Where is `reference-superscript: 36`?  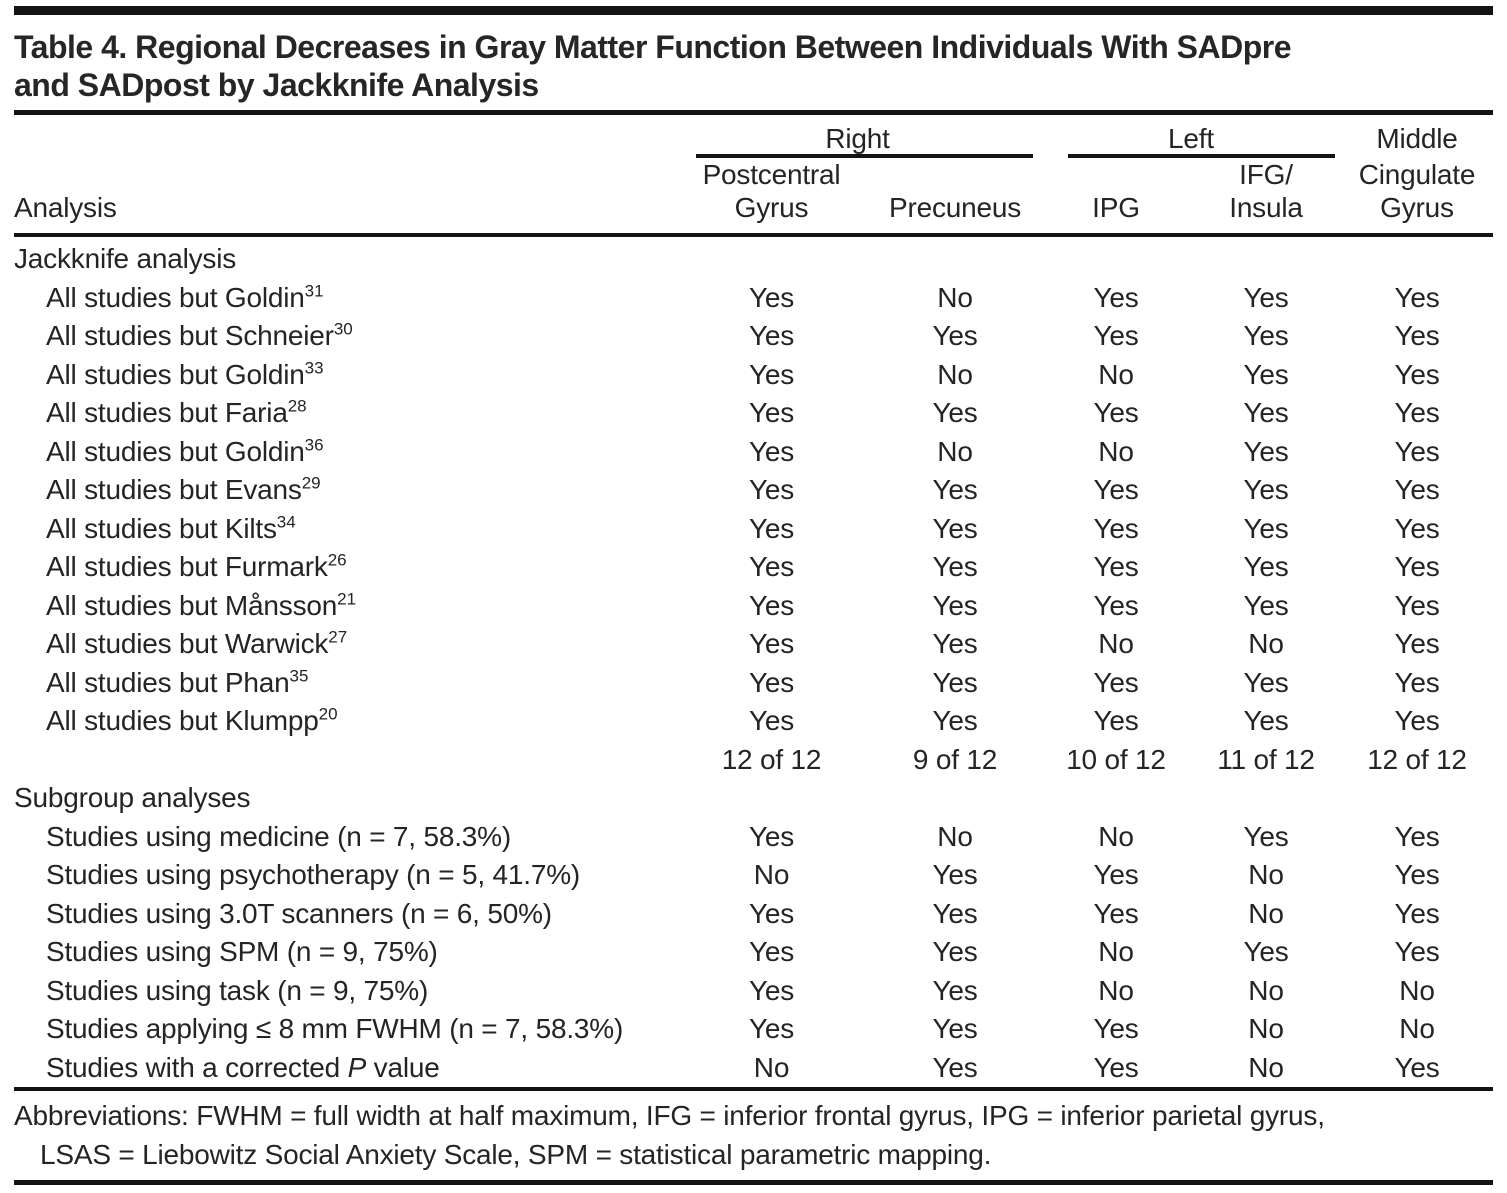 reference-superscript: 36 is located at coordinates (314, 445).